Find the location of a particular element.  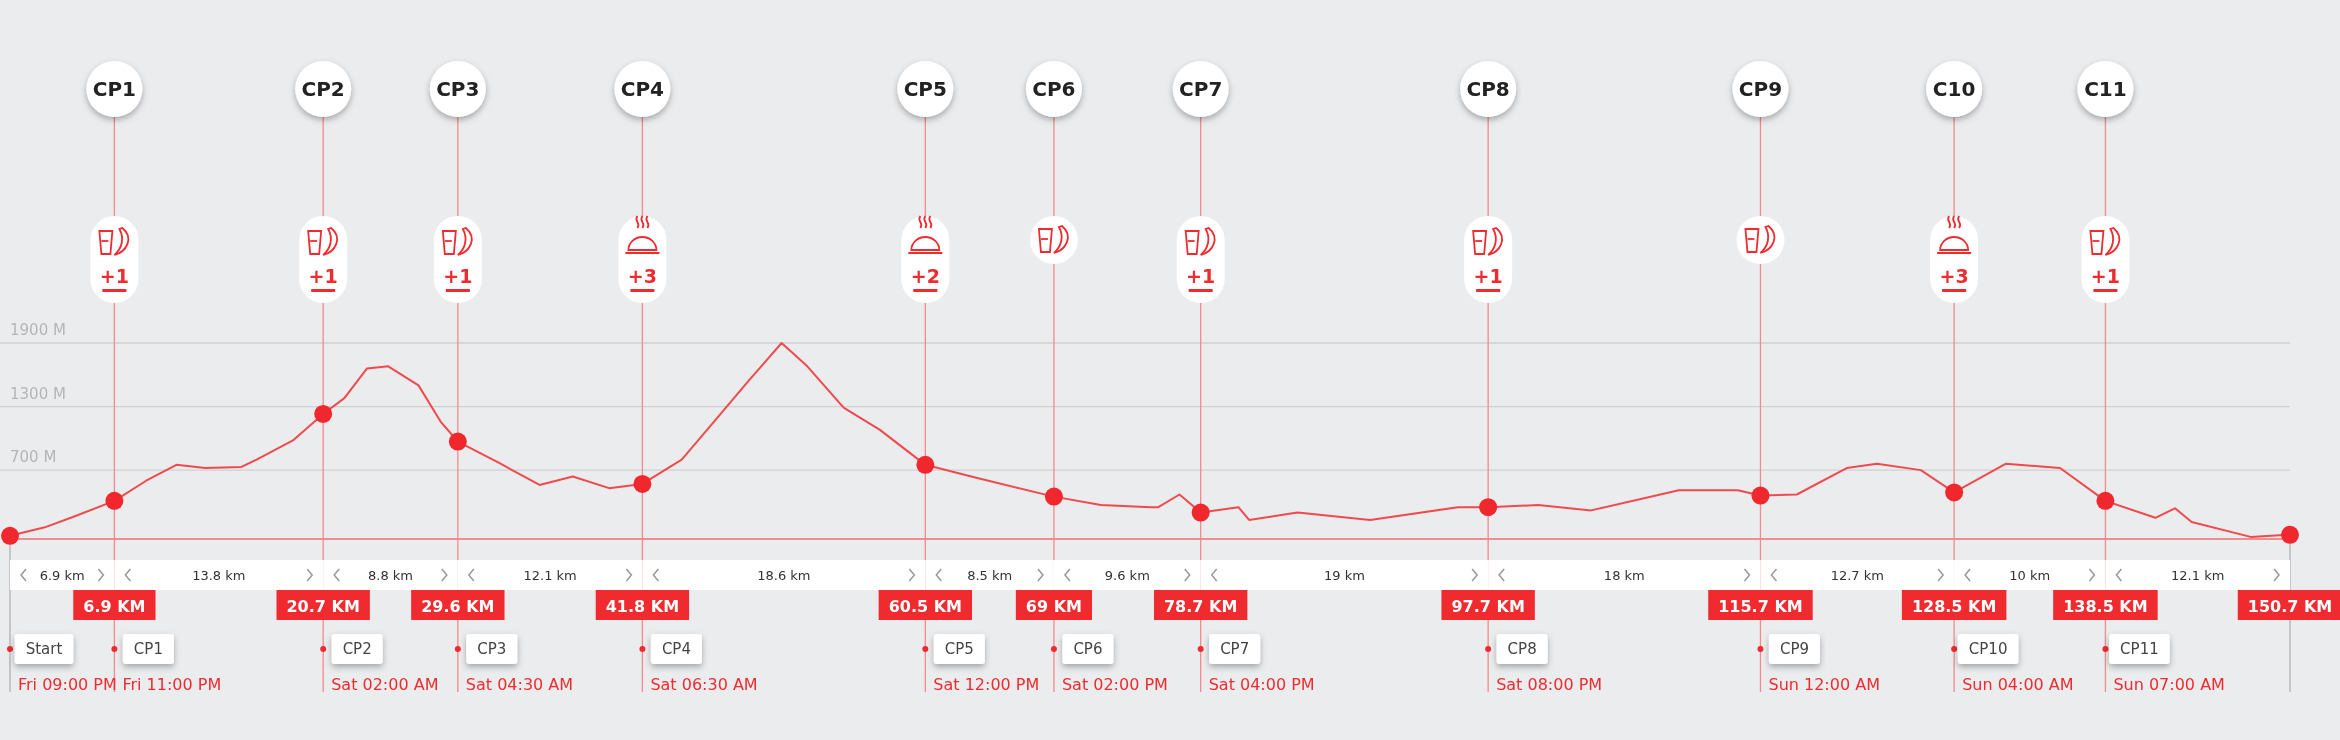

ref-line-label: CP8 is located at coordinates (1488, 89).